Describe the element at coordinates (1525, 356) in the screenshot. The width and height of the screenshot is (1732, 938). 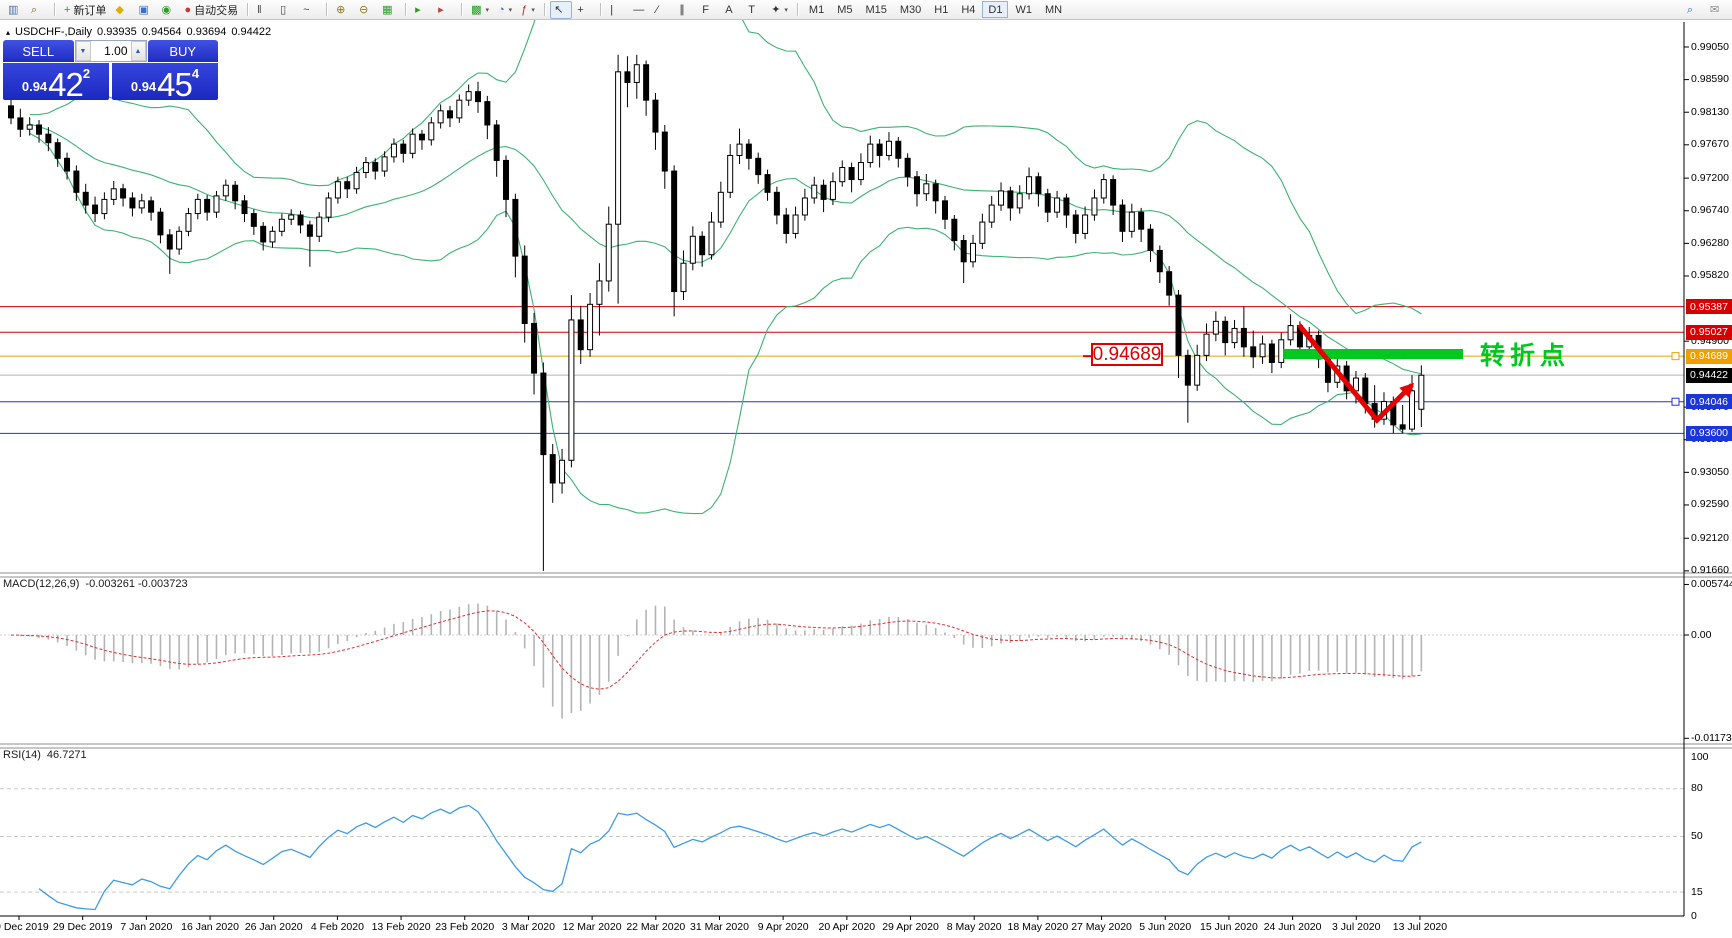
I see `turning-point-text: 转折点` at that location.